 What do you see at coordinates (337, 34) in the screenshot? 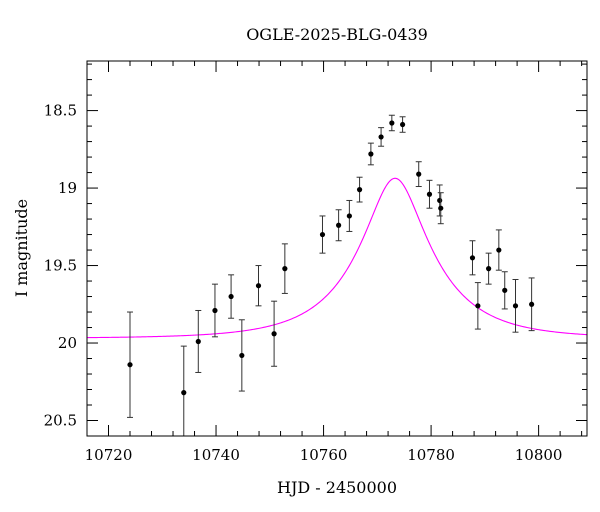
I see `chart-title: OGLE-2025-BLG-0439` at bounding box center [337, 34].